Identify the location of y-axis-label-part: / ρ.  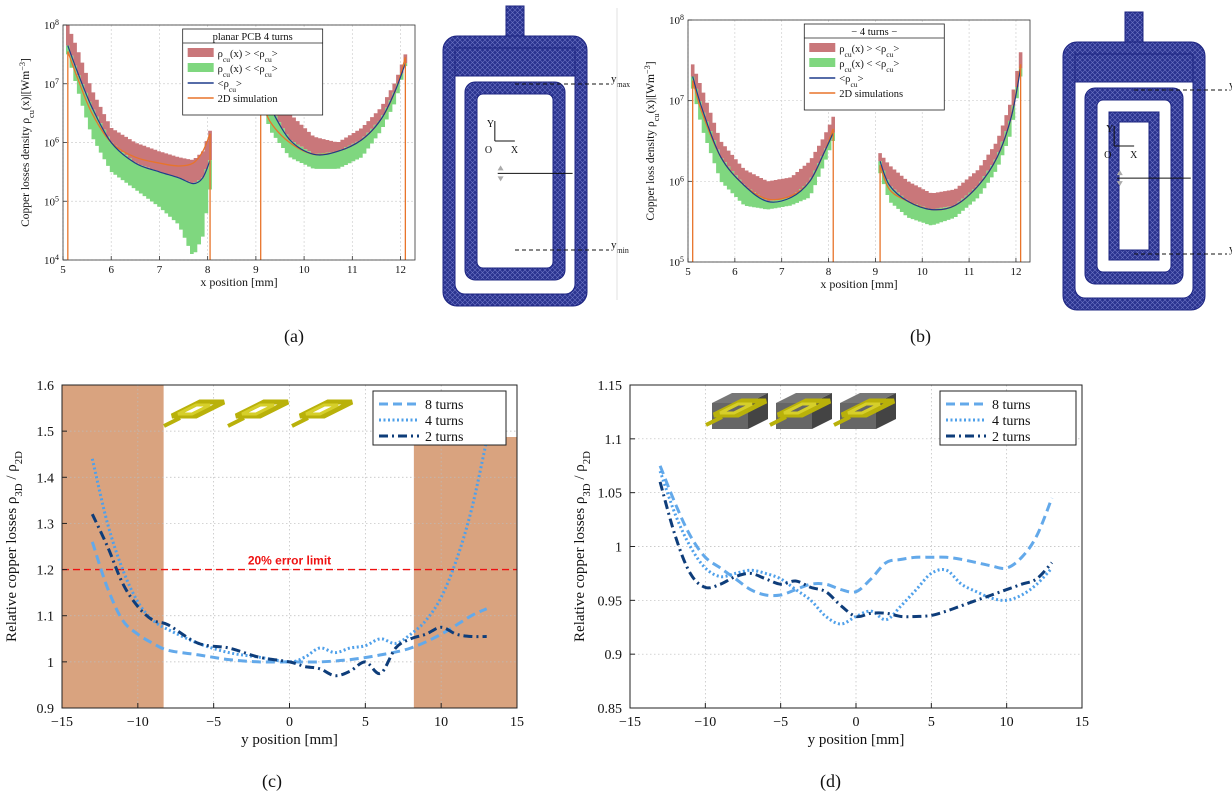
(580, 473).